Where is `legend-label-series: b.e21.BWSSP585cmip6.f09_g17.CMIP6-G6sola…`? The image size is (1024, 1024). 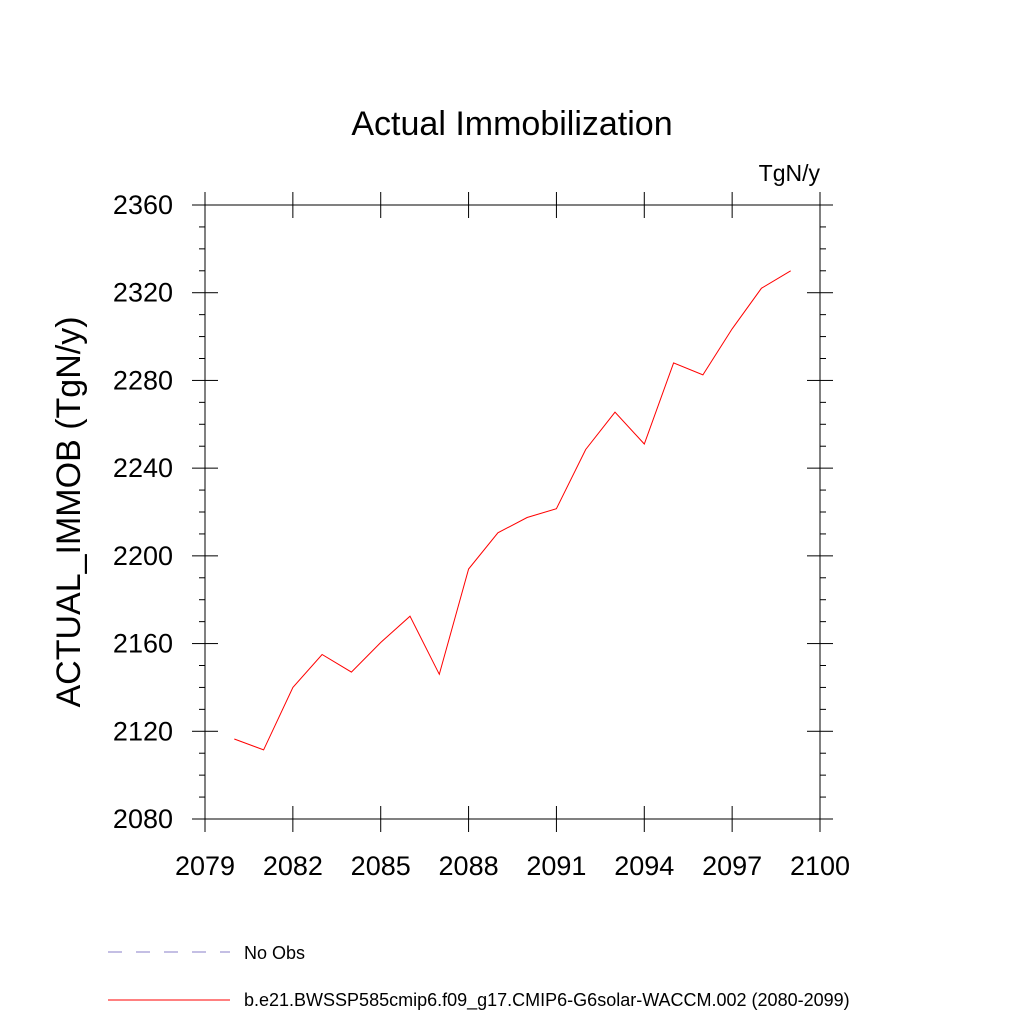
legend-label-series: b.e21.BWSSP585cmip6.f09_g17.CMIP6-G6sola… is located at coordinates (547, 1000).